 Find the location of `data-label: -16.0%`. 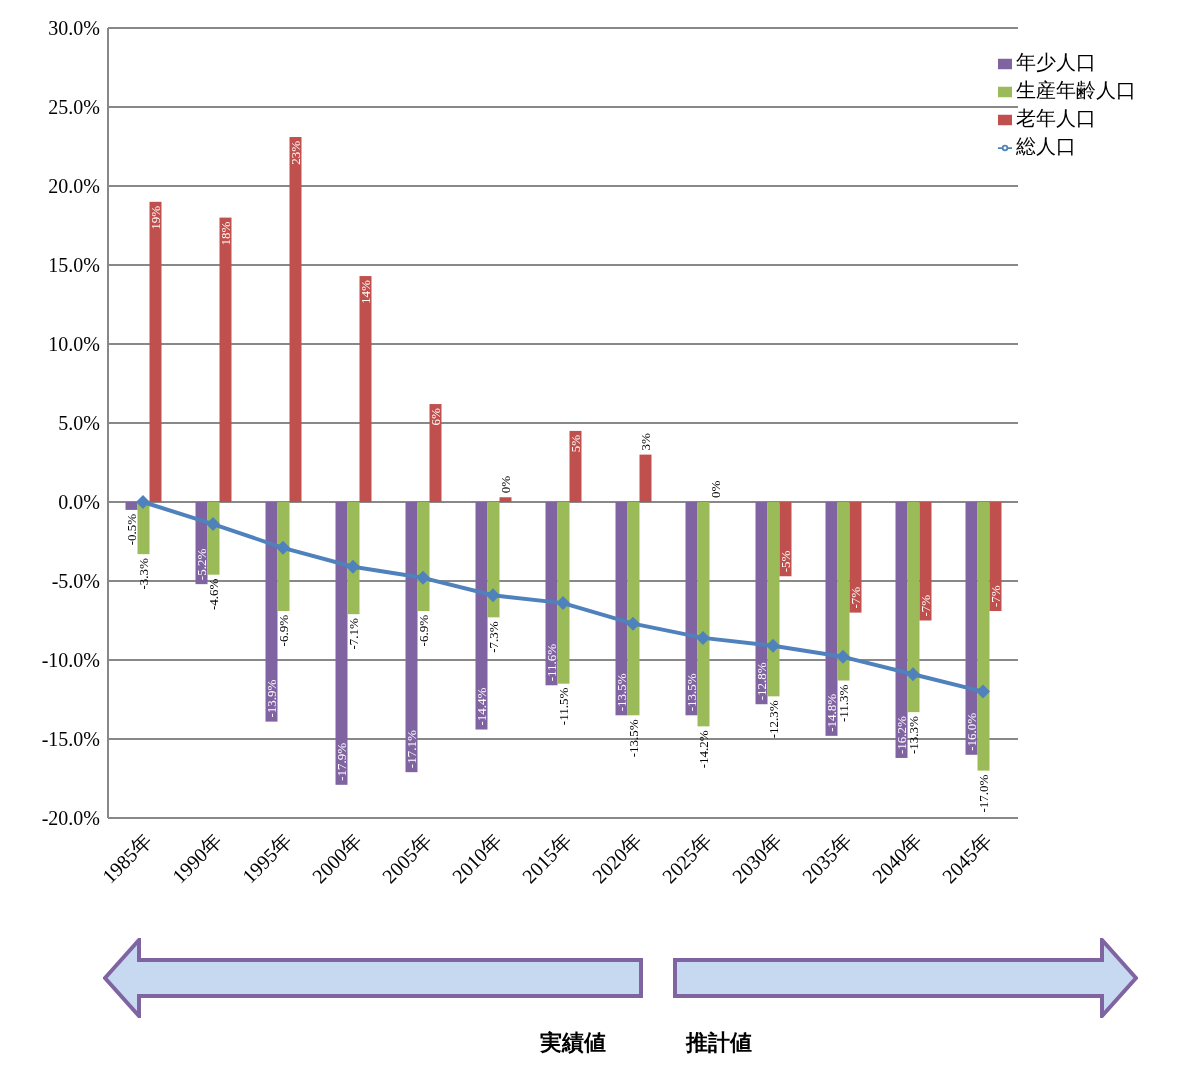

data-label: -16.0% is located at coordinates (971, 731).